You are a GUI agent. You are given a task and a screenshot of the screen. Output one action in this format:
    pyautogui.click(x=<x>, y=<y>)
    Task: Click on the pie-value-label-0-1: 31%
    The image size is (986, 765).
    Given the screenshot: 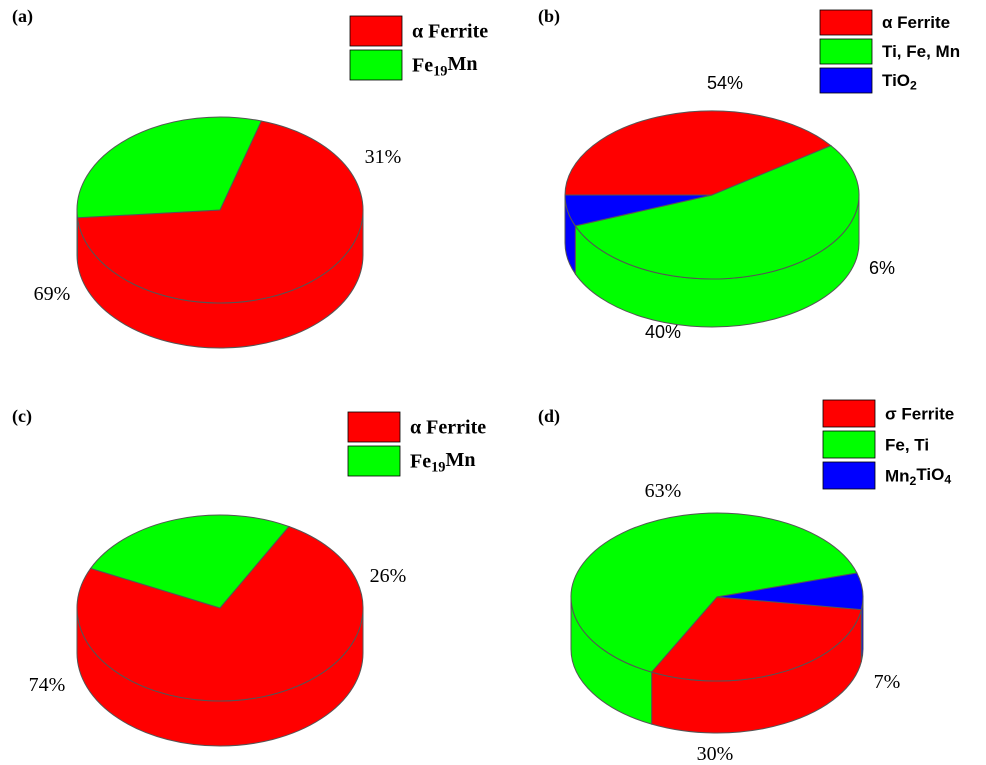 What is the action you would take?
    pyautogui.click(x=383, y=157)
    